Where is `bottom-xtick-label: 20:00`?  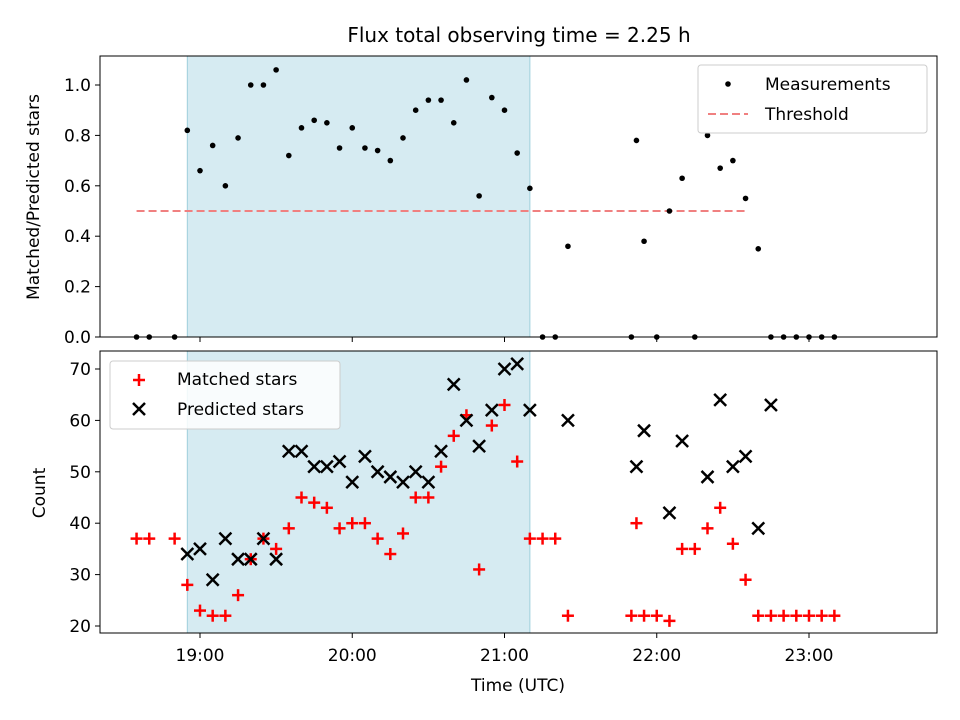
bottom-xtick-label: 20:00 is located at coordinates (352, 656).